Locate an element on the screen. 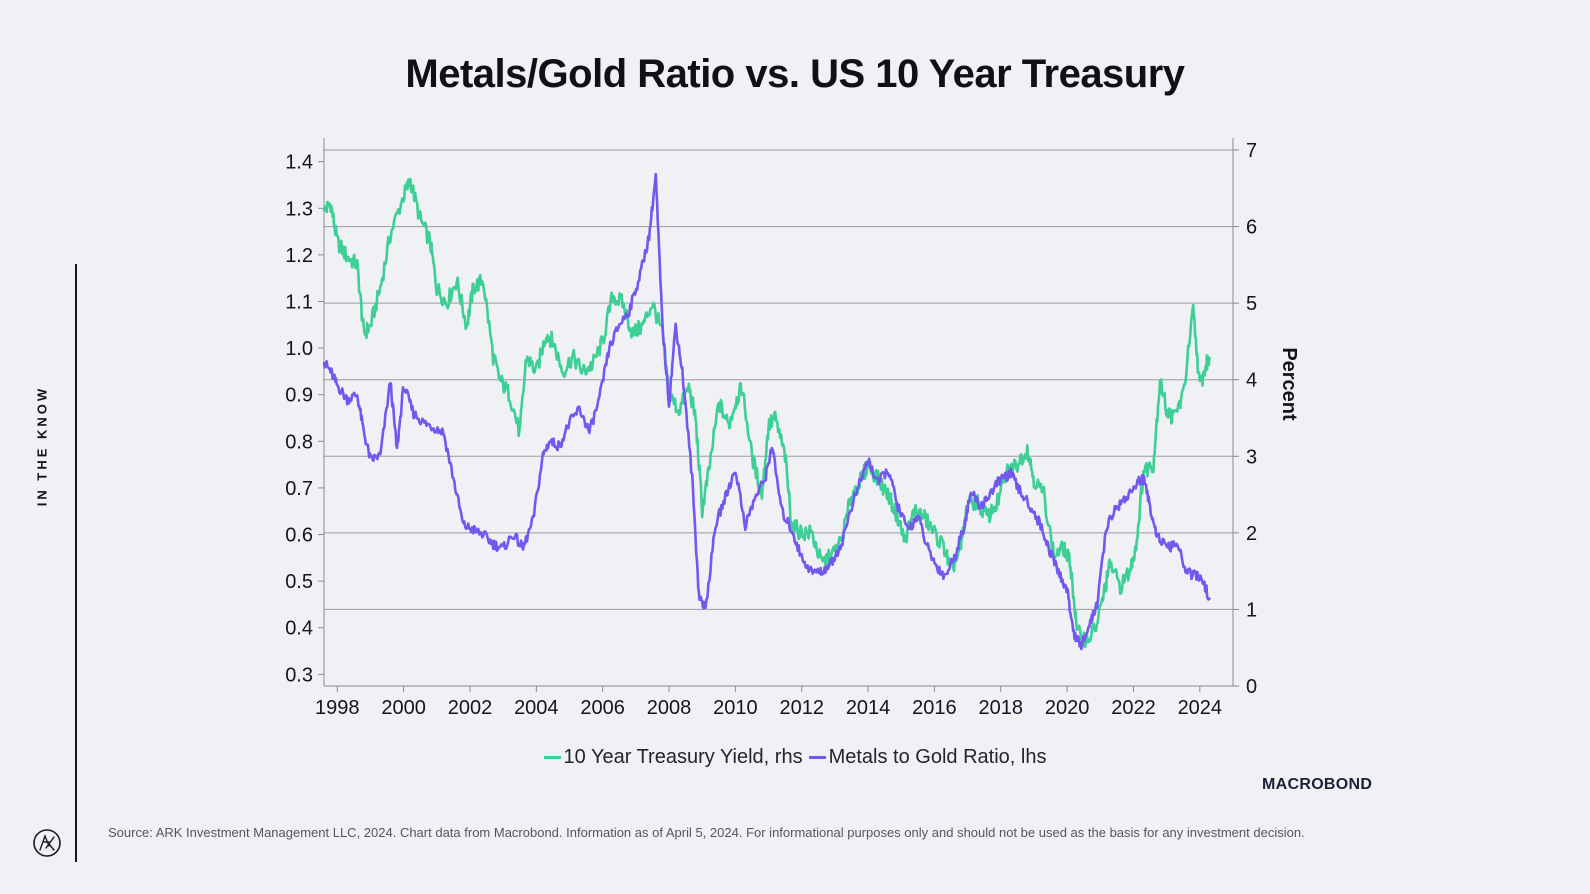  x-tick-label: 2004 is located at coordinates (536, 708).